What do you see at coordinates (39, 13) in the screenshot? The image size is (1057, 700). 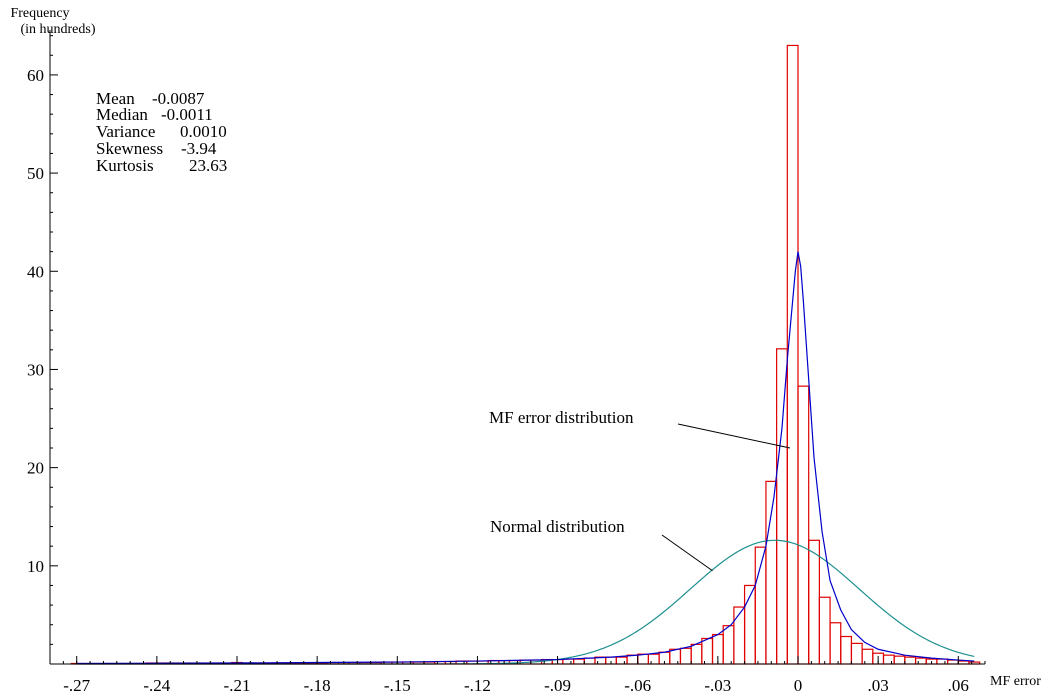 I see `y-axis-title-line1: Frequency` at bounding box center [39, 13].